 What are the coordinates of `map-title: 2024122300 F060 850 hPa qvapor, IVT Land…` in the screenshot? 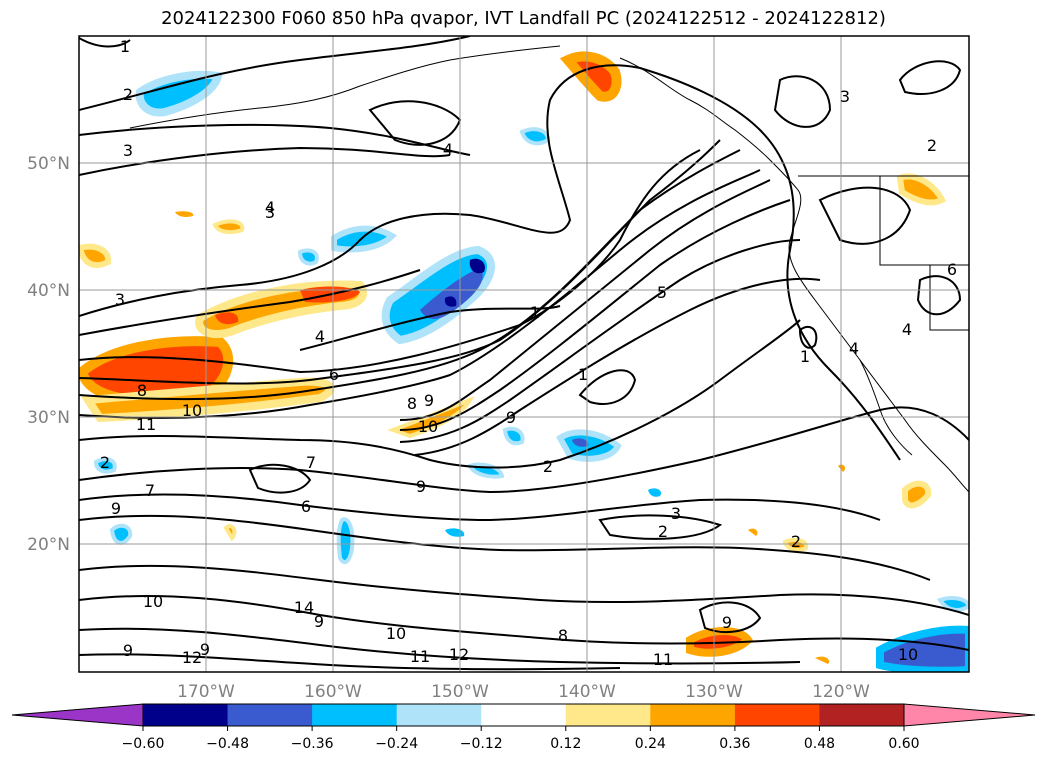 It's located at (523, 18).